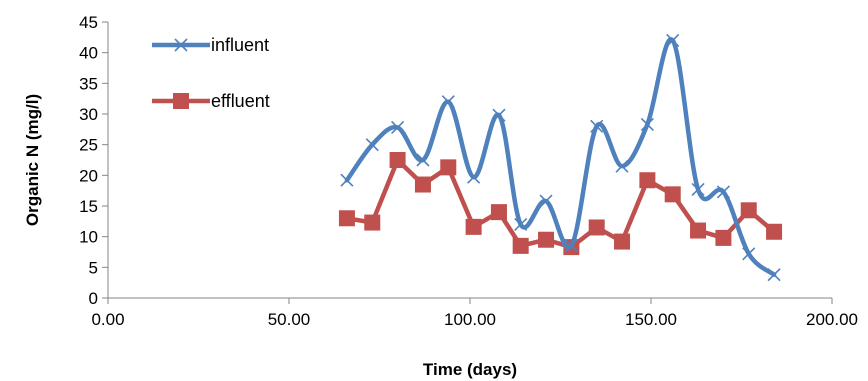 This screenshot has height=381, width=868. I want to click on y-tick-label: 5, so click(93, 267).